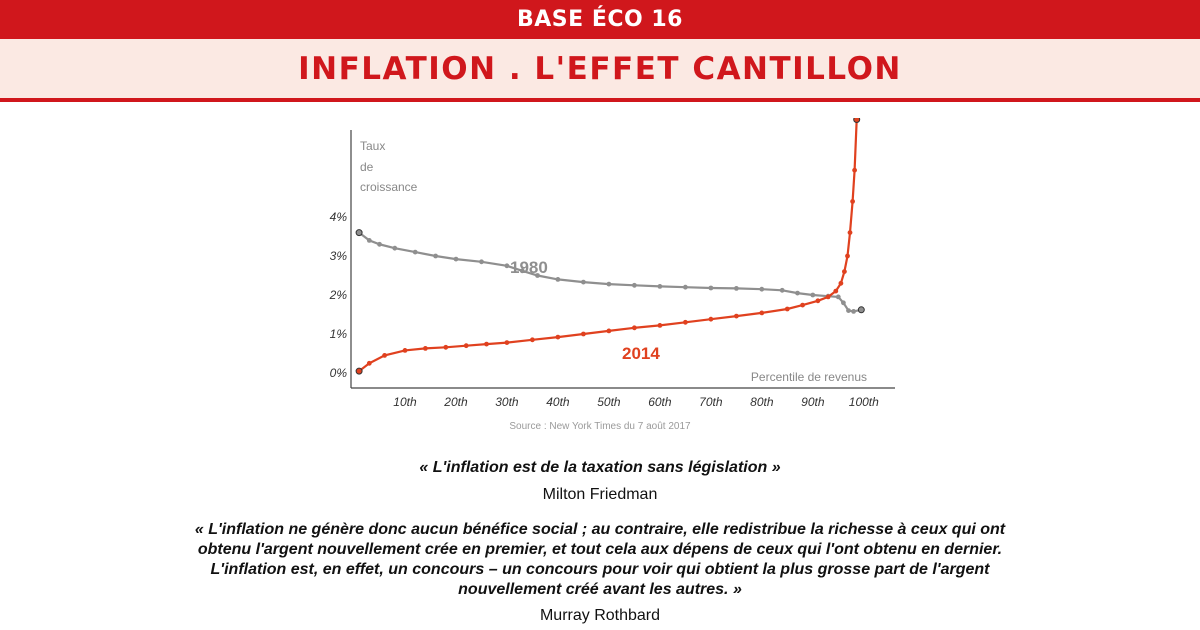 The height and width of the screenshot is (630, 1200). What do you see at coordinates (405, 402) in the screenshot?
I see `x-tick-label: 10th` at bounding box center [405, 402].